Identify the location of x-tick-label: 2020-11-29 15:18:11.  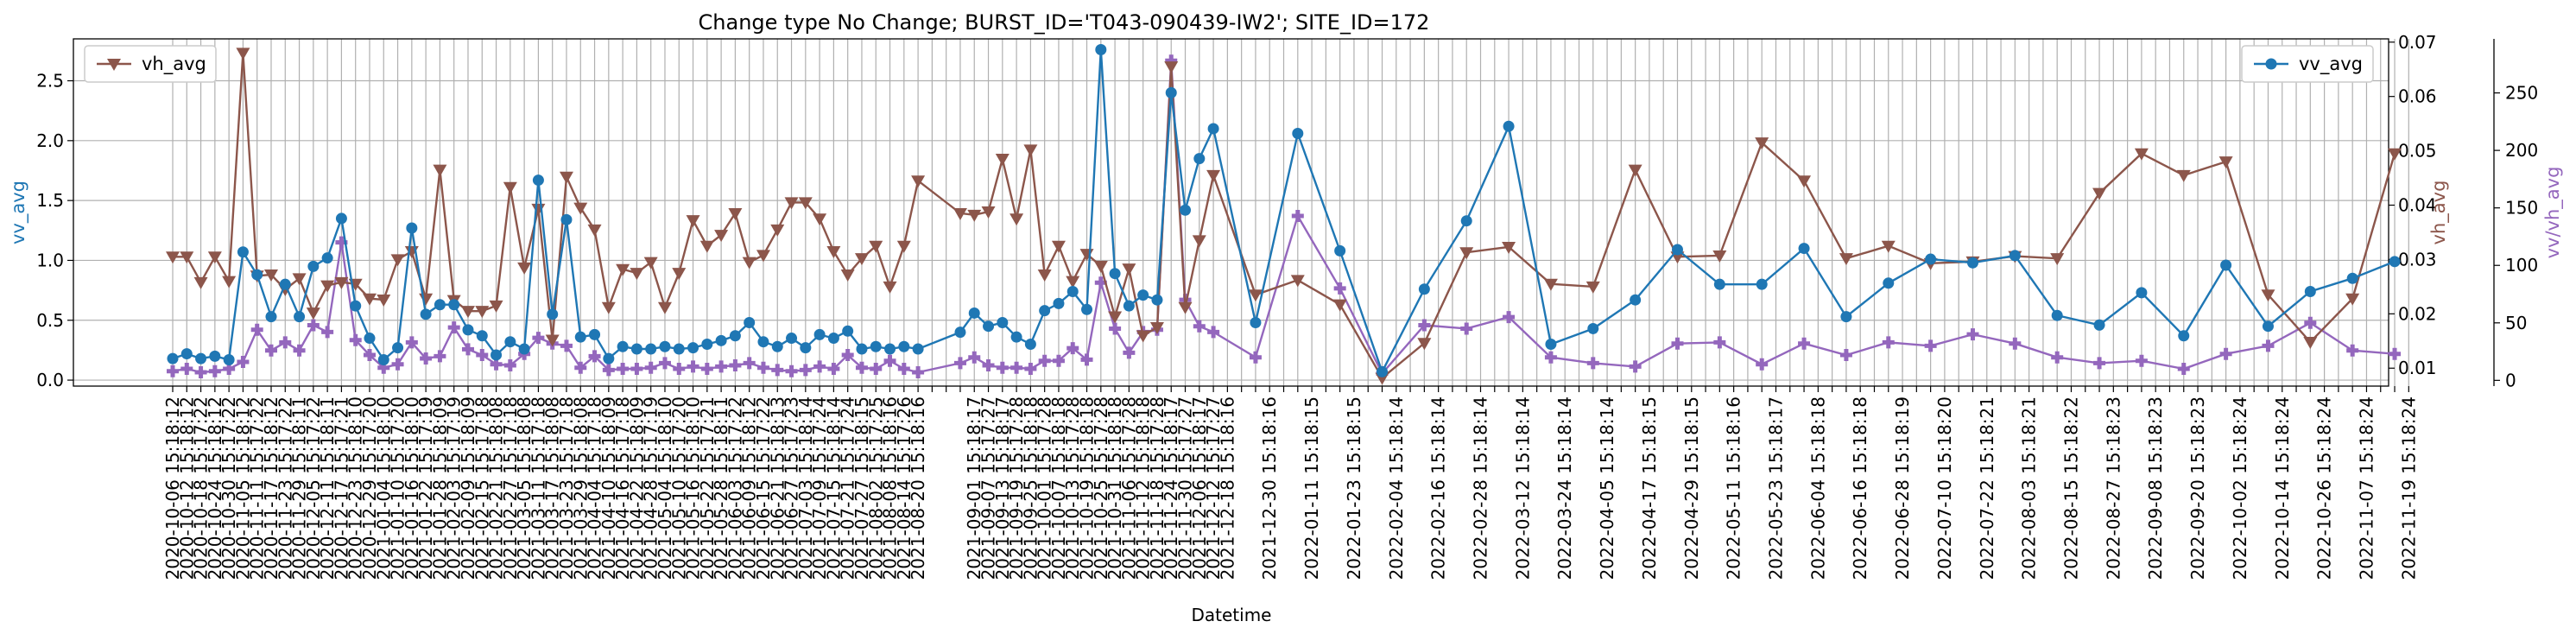
(299, 488).